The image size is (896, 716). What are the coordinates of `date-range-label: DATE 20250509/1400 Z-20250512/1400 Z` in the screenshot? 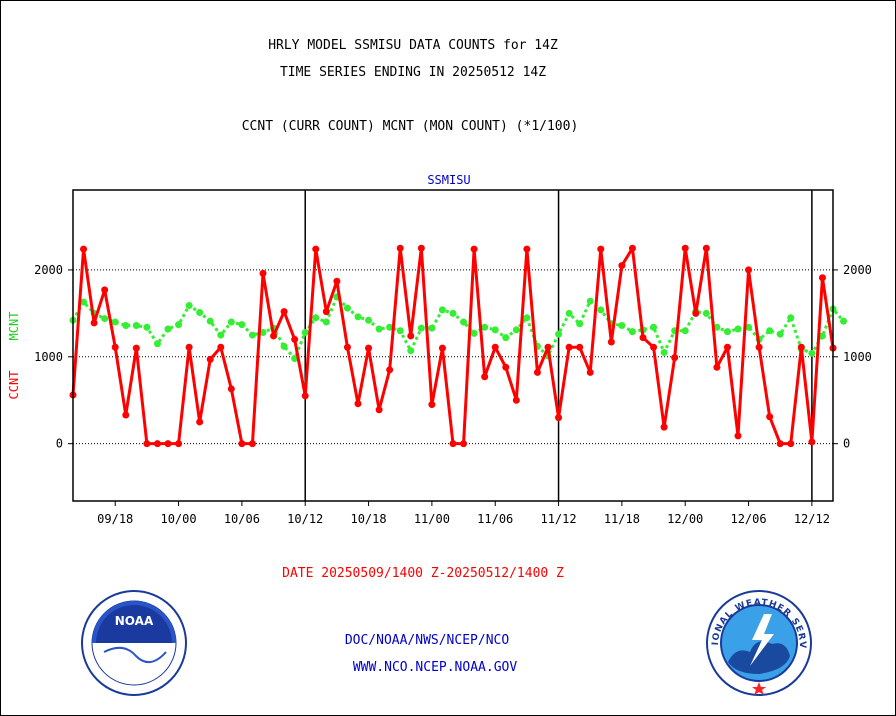 It's located at (423, 573).